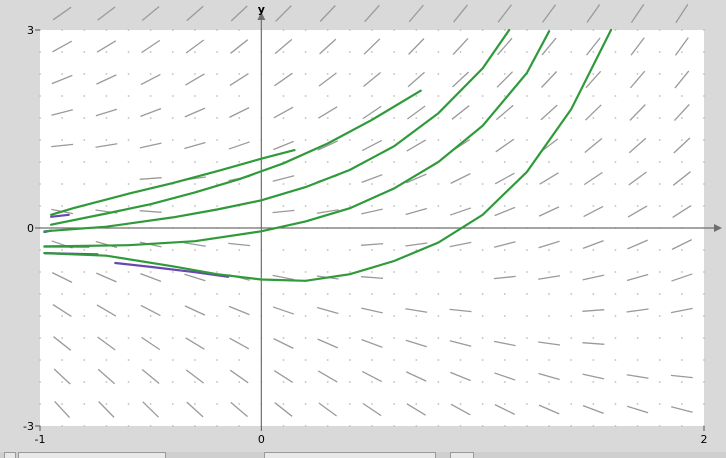 Image resolution: width=726 pixels, height=458 pixels. What do you see at coordinates (40, 439) in the screenshot?
I see `x-tick-label-left: -1` at bounding box center [40, 439].